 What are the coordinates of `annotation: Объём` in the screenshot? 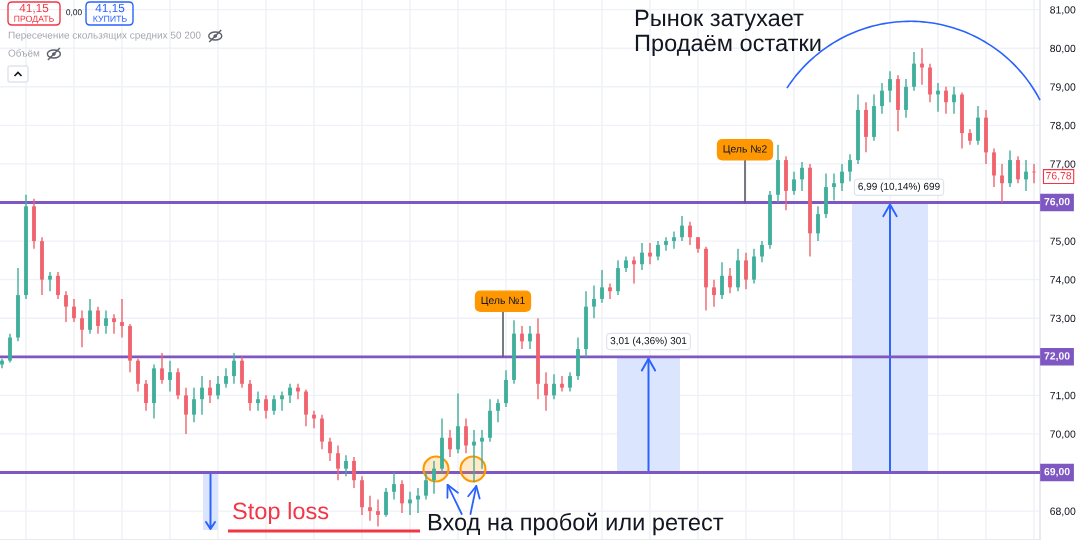 It's located at (24, 53).